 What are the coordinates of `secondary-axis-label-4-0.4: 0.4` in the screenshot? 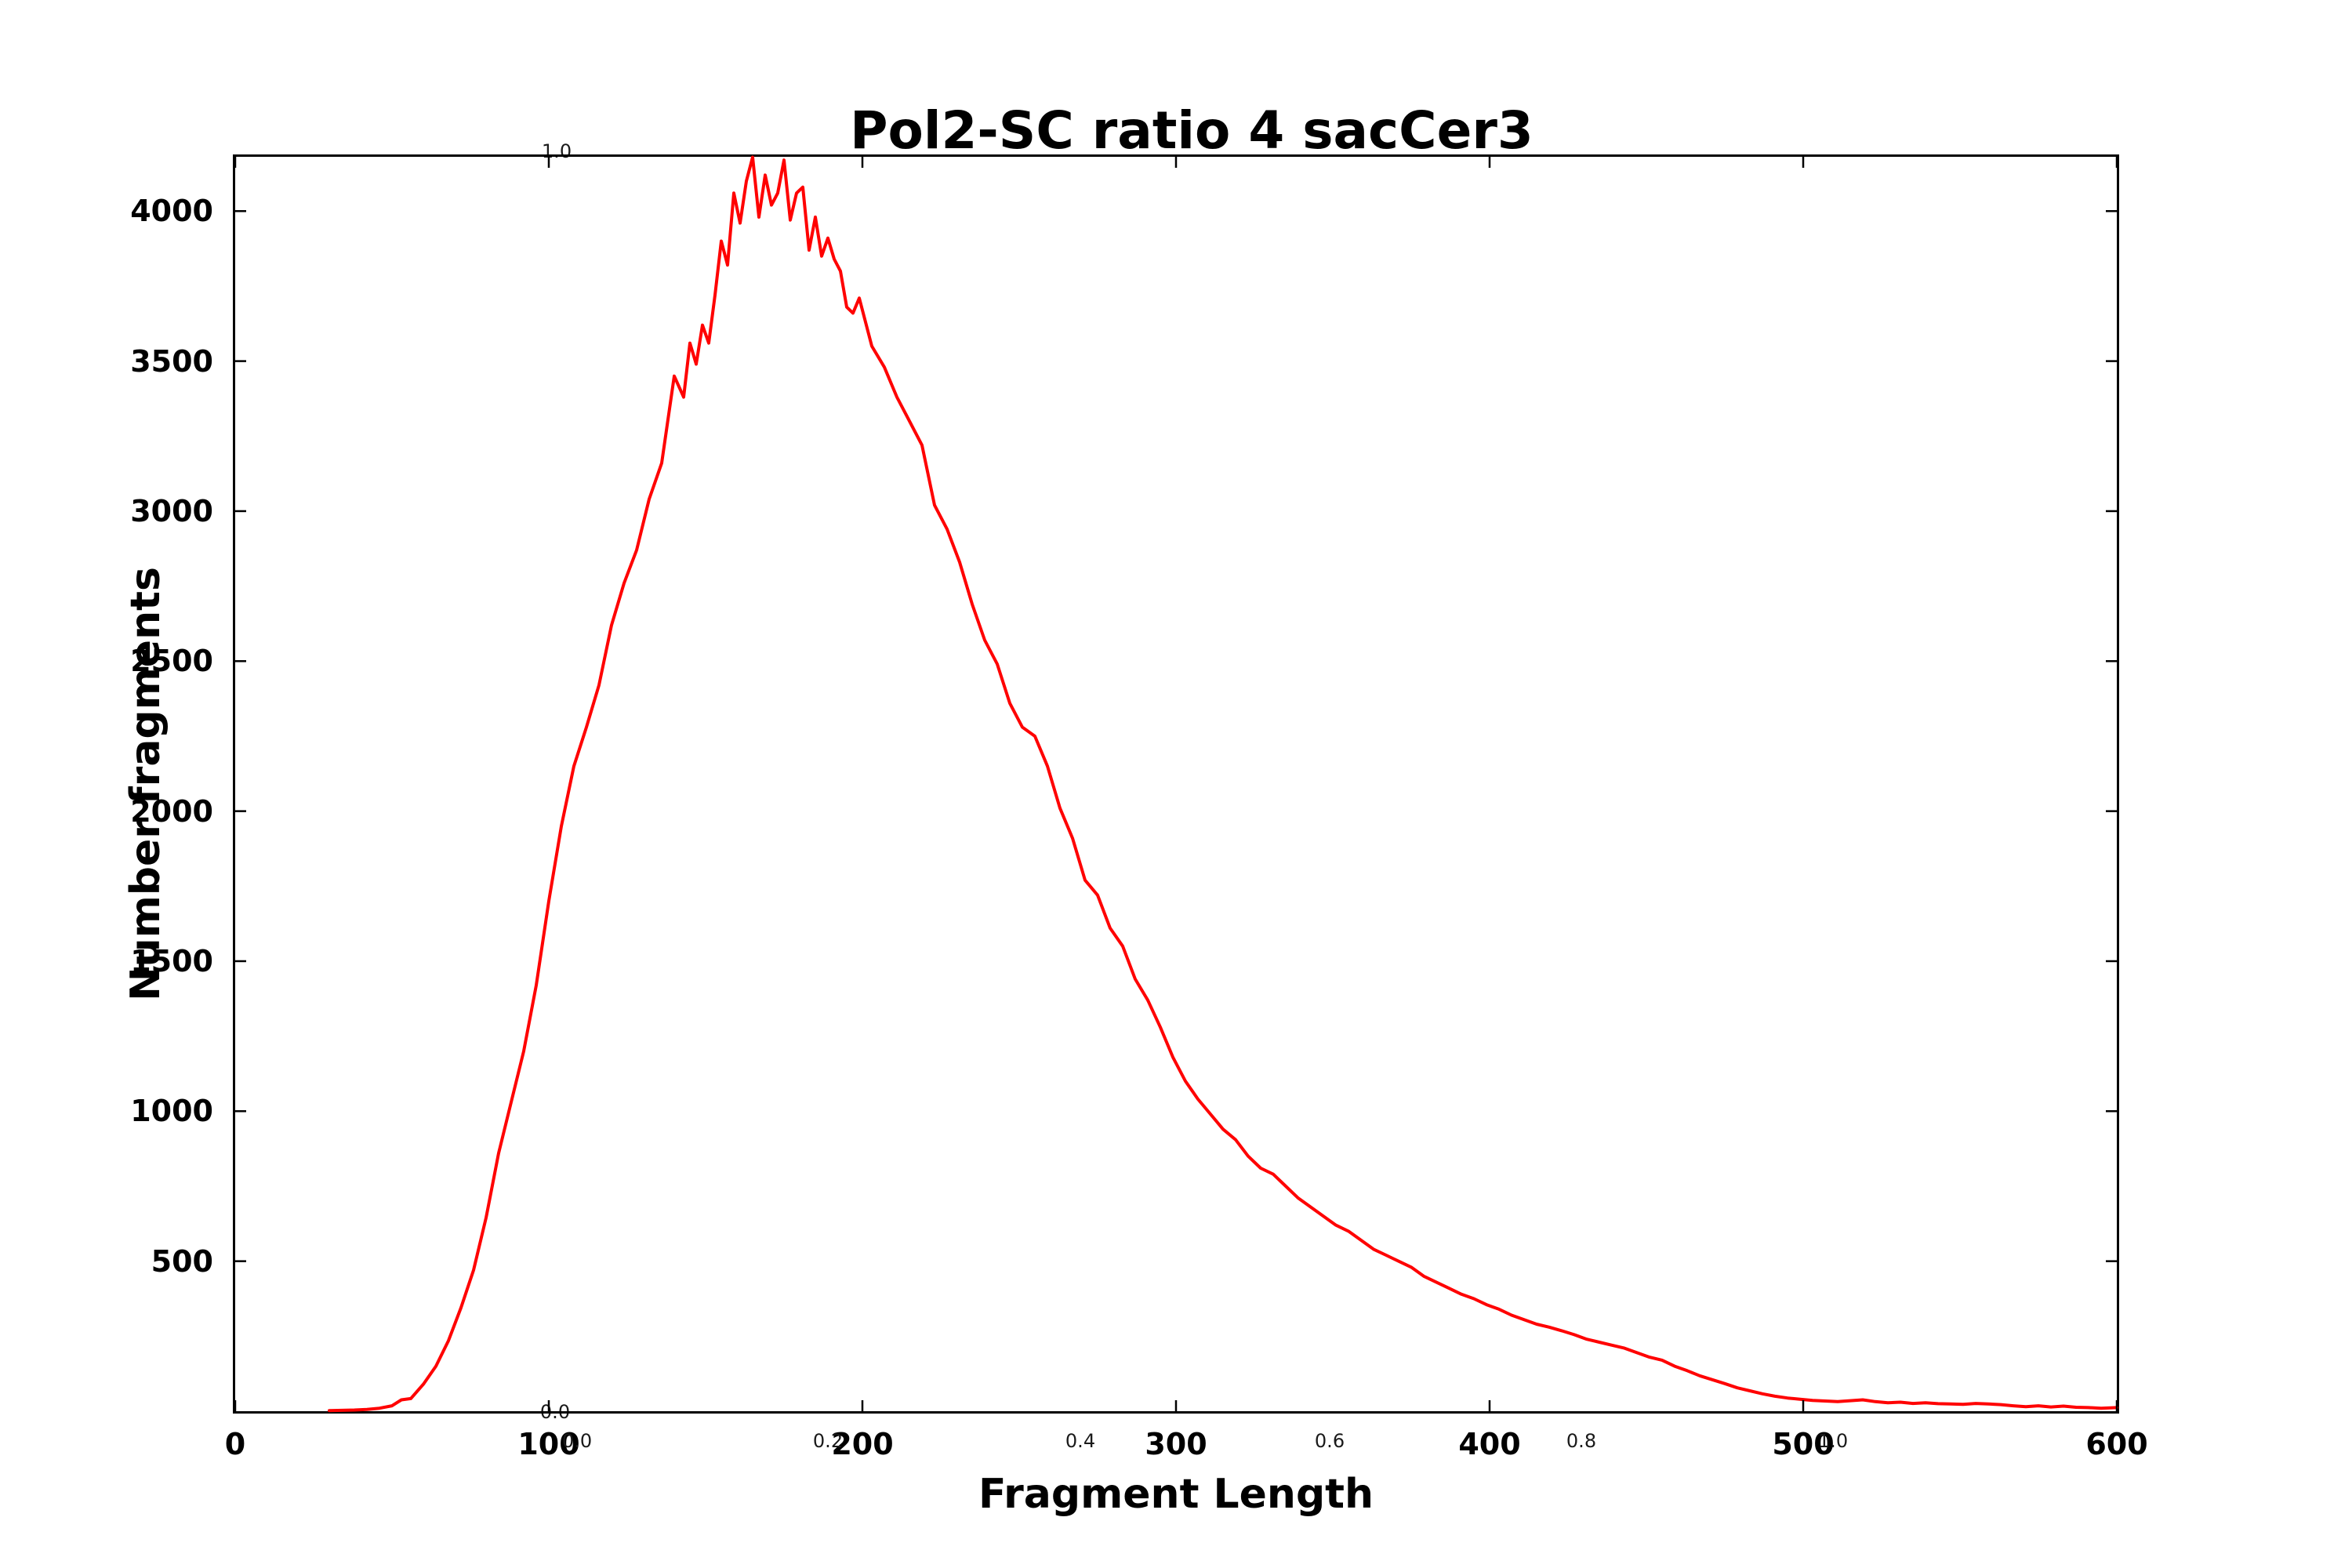 It's located at (1080, 1441).